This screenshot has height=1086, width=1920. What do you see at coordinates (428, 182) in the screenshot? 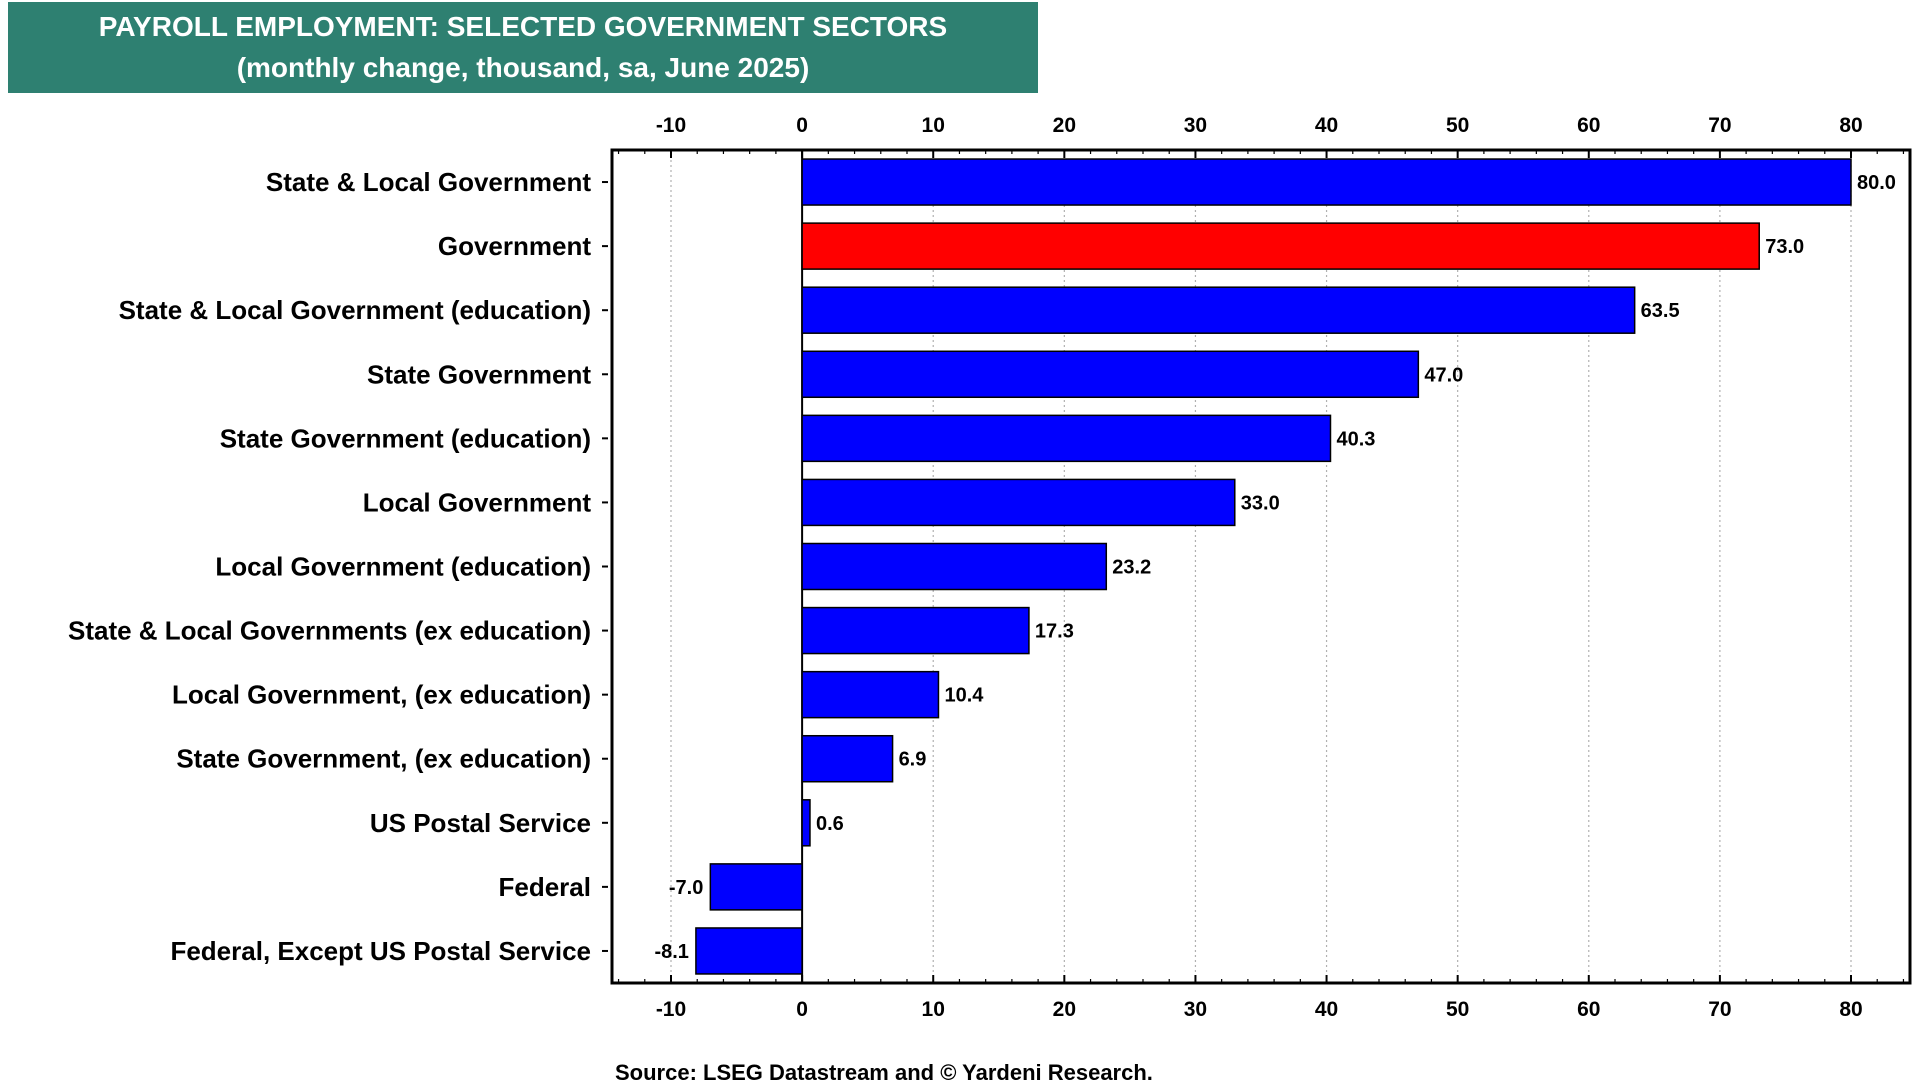
I see `category-label: State & Local Government` at bounding box center [428, 182].